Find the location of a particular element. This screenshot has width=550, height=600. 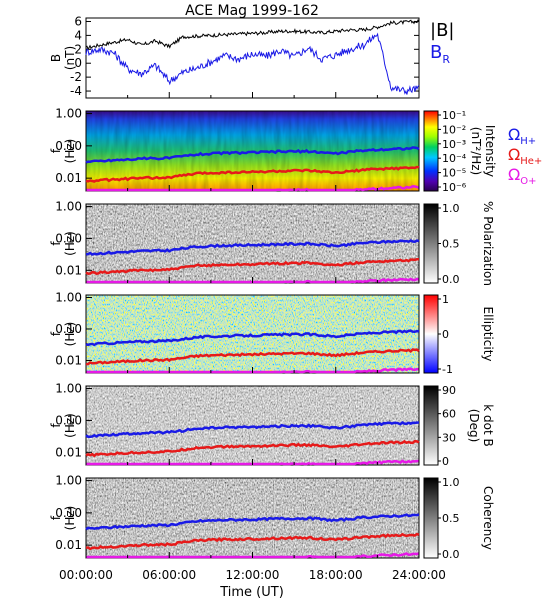

colorbar-label: Ellipticity is located at coordinates (488, 334).